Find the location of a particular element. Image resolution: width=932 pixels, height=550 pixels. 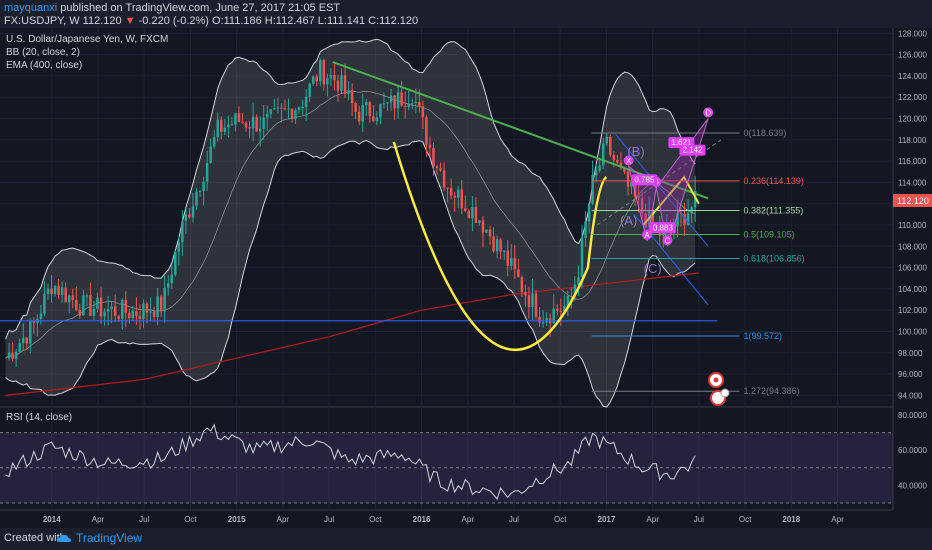

price-tick-label: 128.000 is located at coordinates (912, 33).